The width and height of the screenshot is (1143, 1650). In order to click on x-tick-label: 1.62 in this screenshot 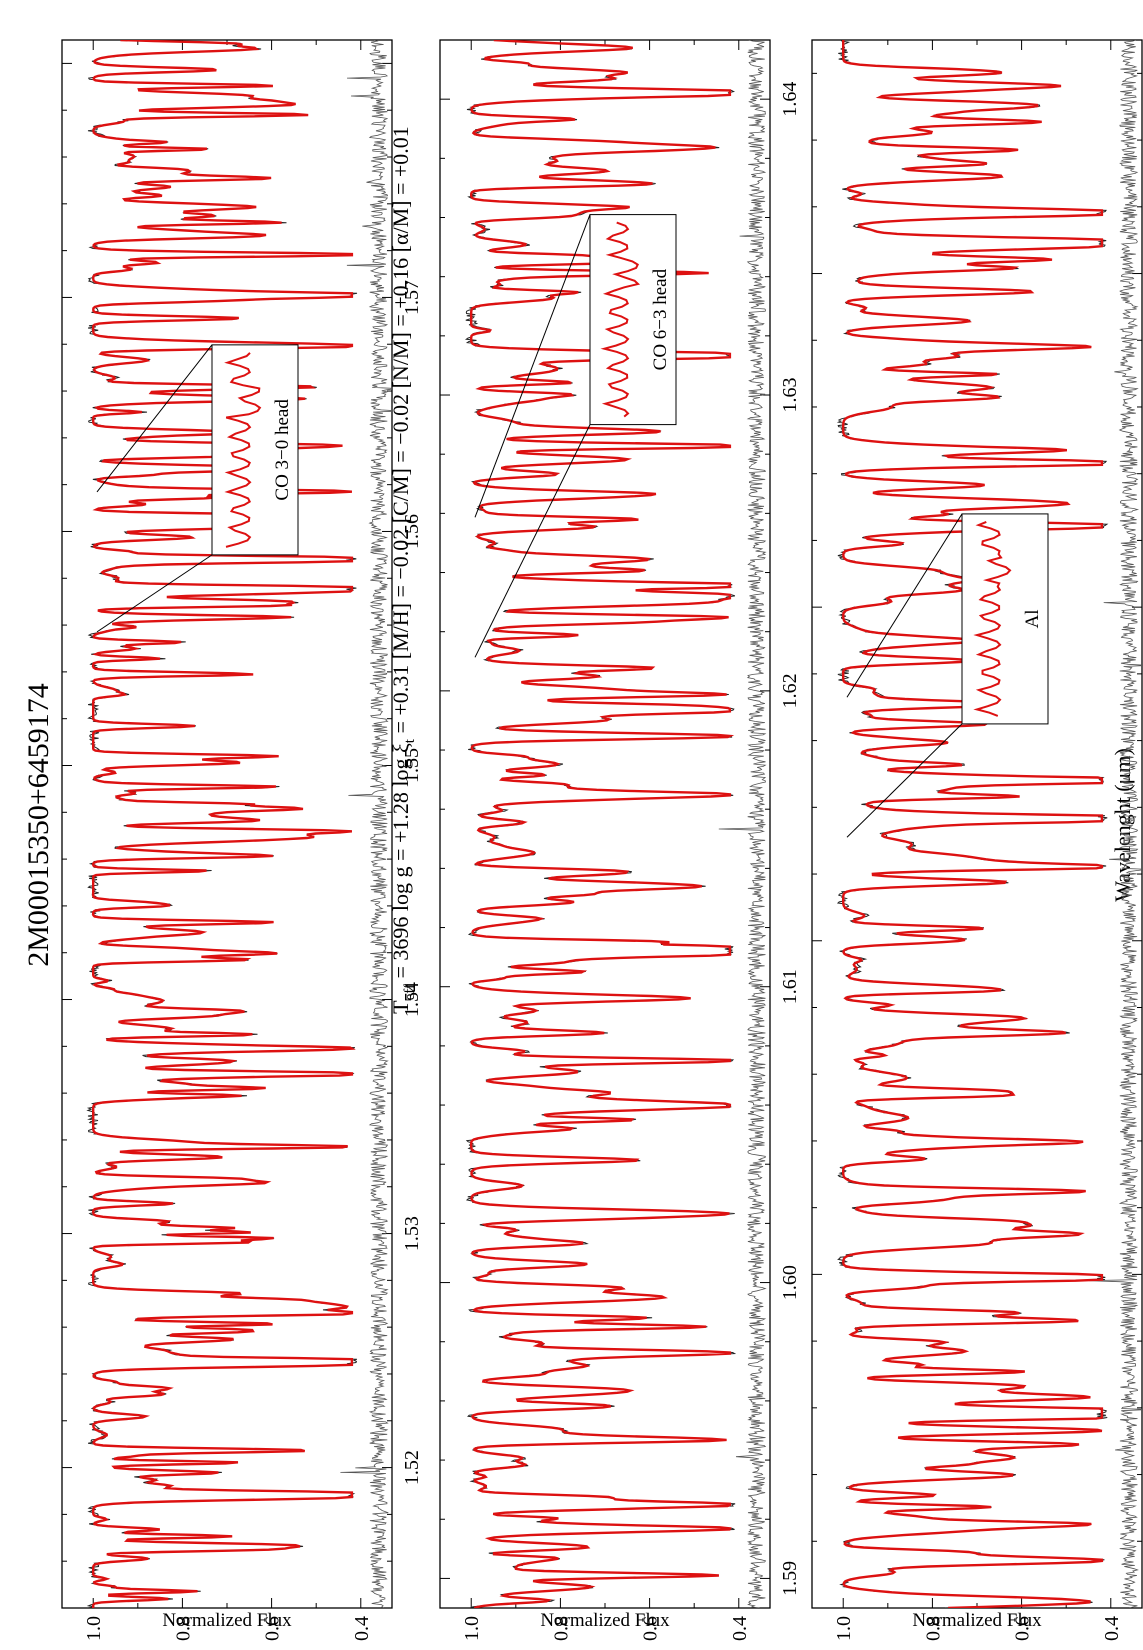, I will do `click(790, 690)`.